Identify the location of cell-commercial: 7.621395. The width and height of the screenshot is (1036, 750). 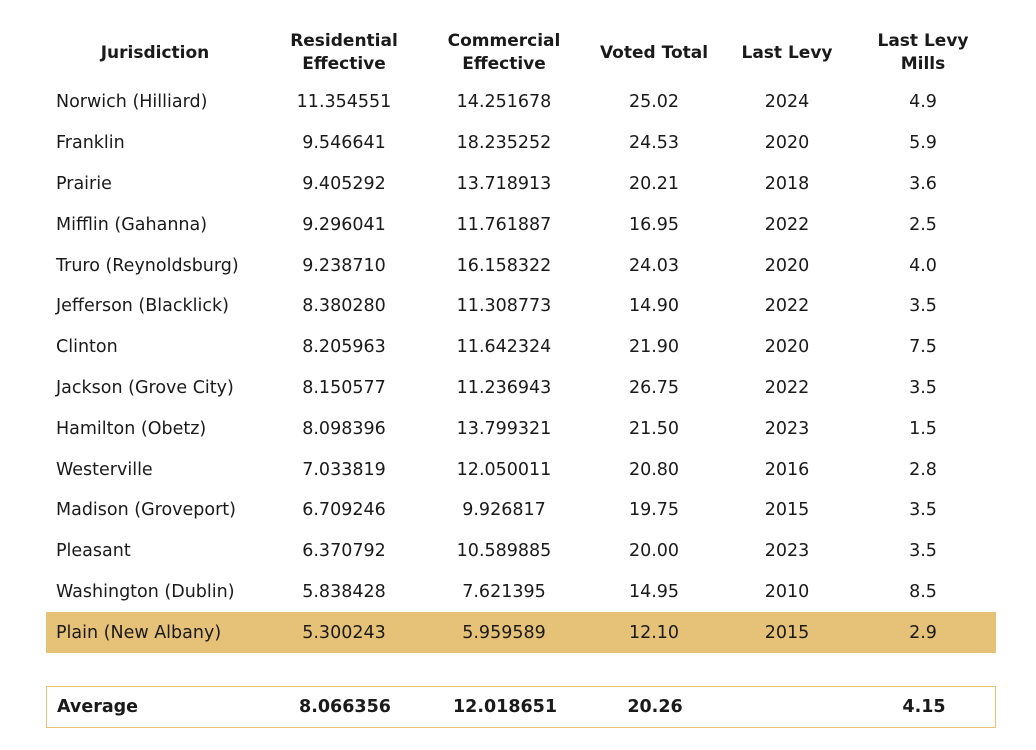
(504, 591).